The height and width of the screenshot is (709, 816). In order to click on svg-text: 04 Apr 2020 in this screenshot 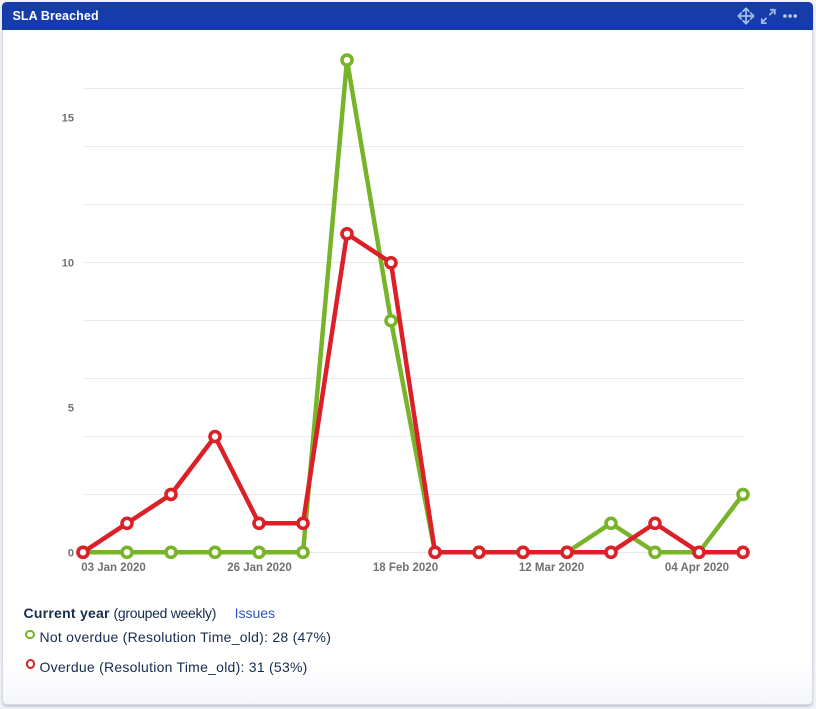, I will do `click(697, 568)`.